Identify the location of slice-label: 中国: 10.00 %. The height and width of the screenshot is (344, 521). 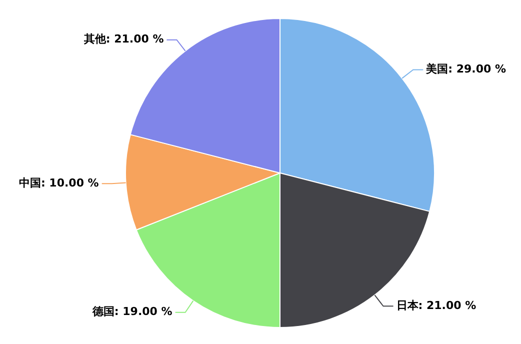
(58, 183).